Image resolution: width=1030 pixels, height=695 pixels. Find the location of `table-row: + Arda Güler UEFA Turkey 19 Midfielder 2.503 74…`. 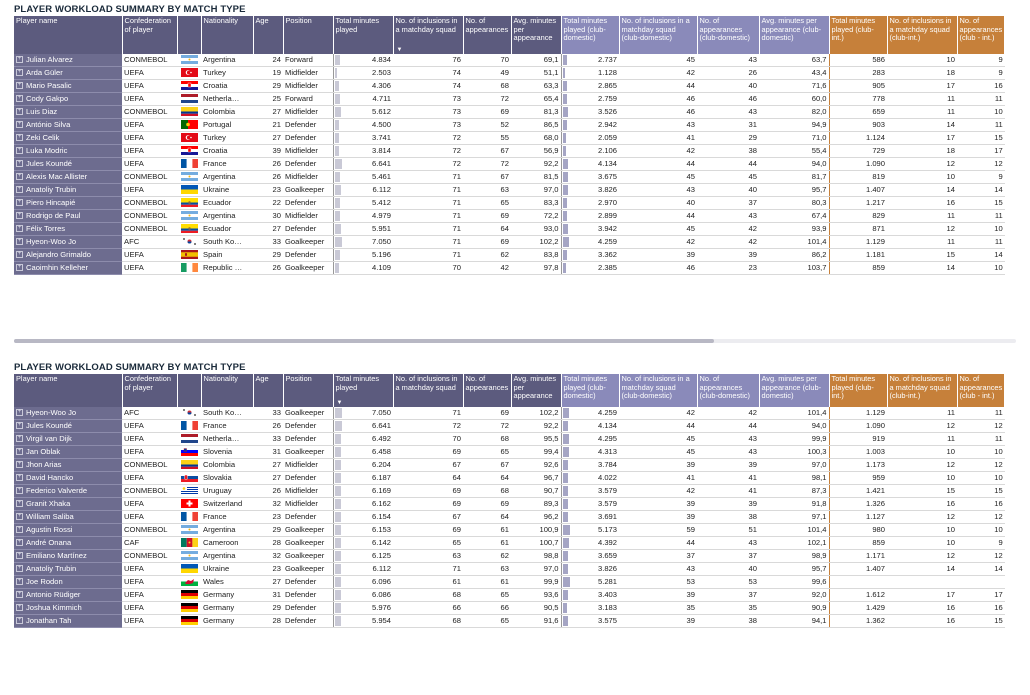

table-row: + Arda Güler UEFA Turkey 19 Midfielder 2.503 74… is located at coordinates (509, 73).